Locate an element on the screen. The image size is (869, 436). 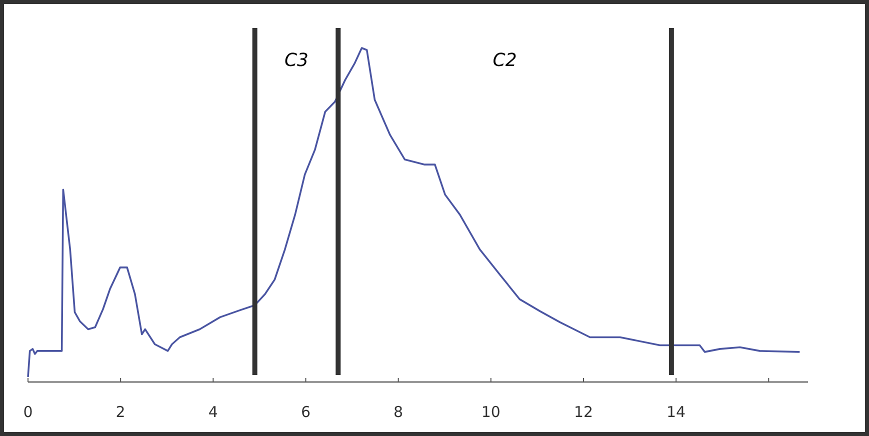
x-tick-label: 14 is located at coordinates (676, 412).